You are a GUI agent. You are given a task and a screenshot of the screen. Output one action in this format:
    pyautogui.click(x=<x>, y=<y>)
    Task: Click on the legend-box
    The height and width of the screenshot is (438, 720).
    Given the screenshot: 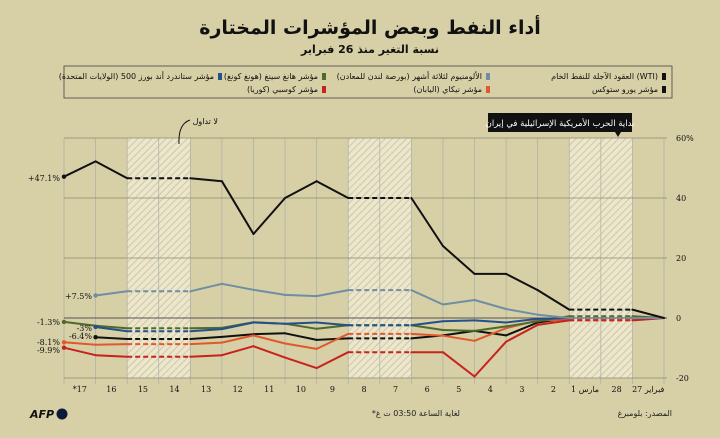 What is the action you would take?
    pyautogui.click(x=368, y=82)
    